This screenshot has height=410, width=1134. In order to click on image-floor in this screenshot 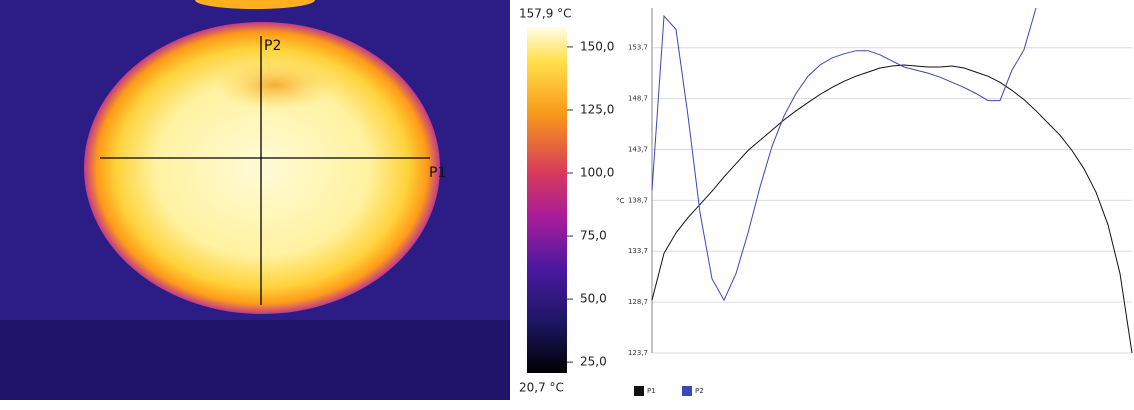, I will do `click(255, 360)`.